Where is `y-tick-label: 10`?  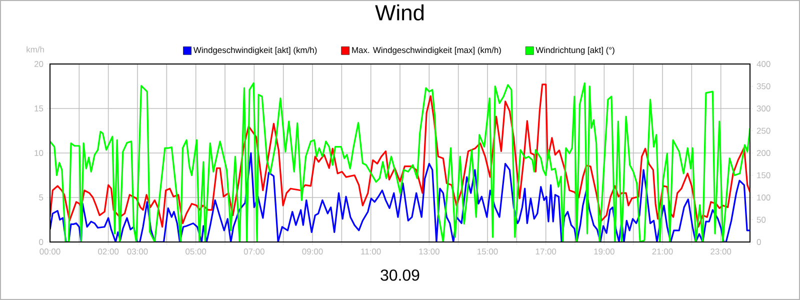
y-tick-label: 10 is located at coordinates (39, 153).